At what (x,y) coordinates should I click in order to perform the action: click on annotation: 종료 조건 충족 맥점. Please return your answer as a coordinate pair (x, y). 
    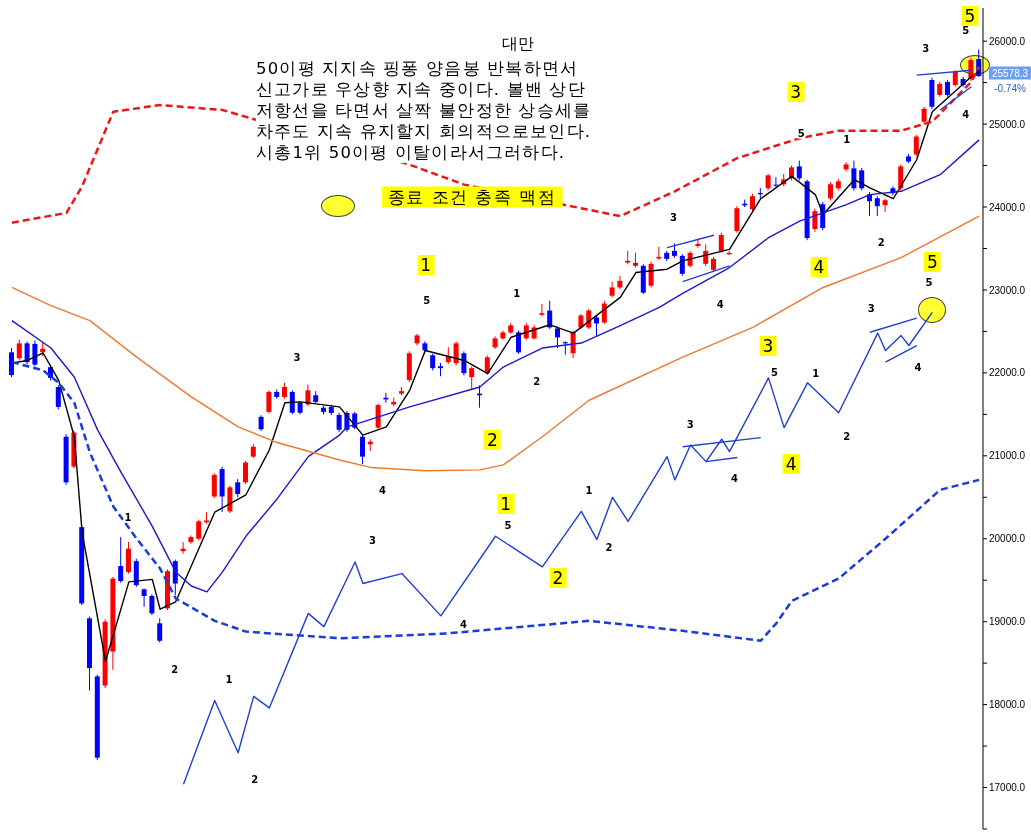
    Looking at the image, I should click on (472, 197).